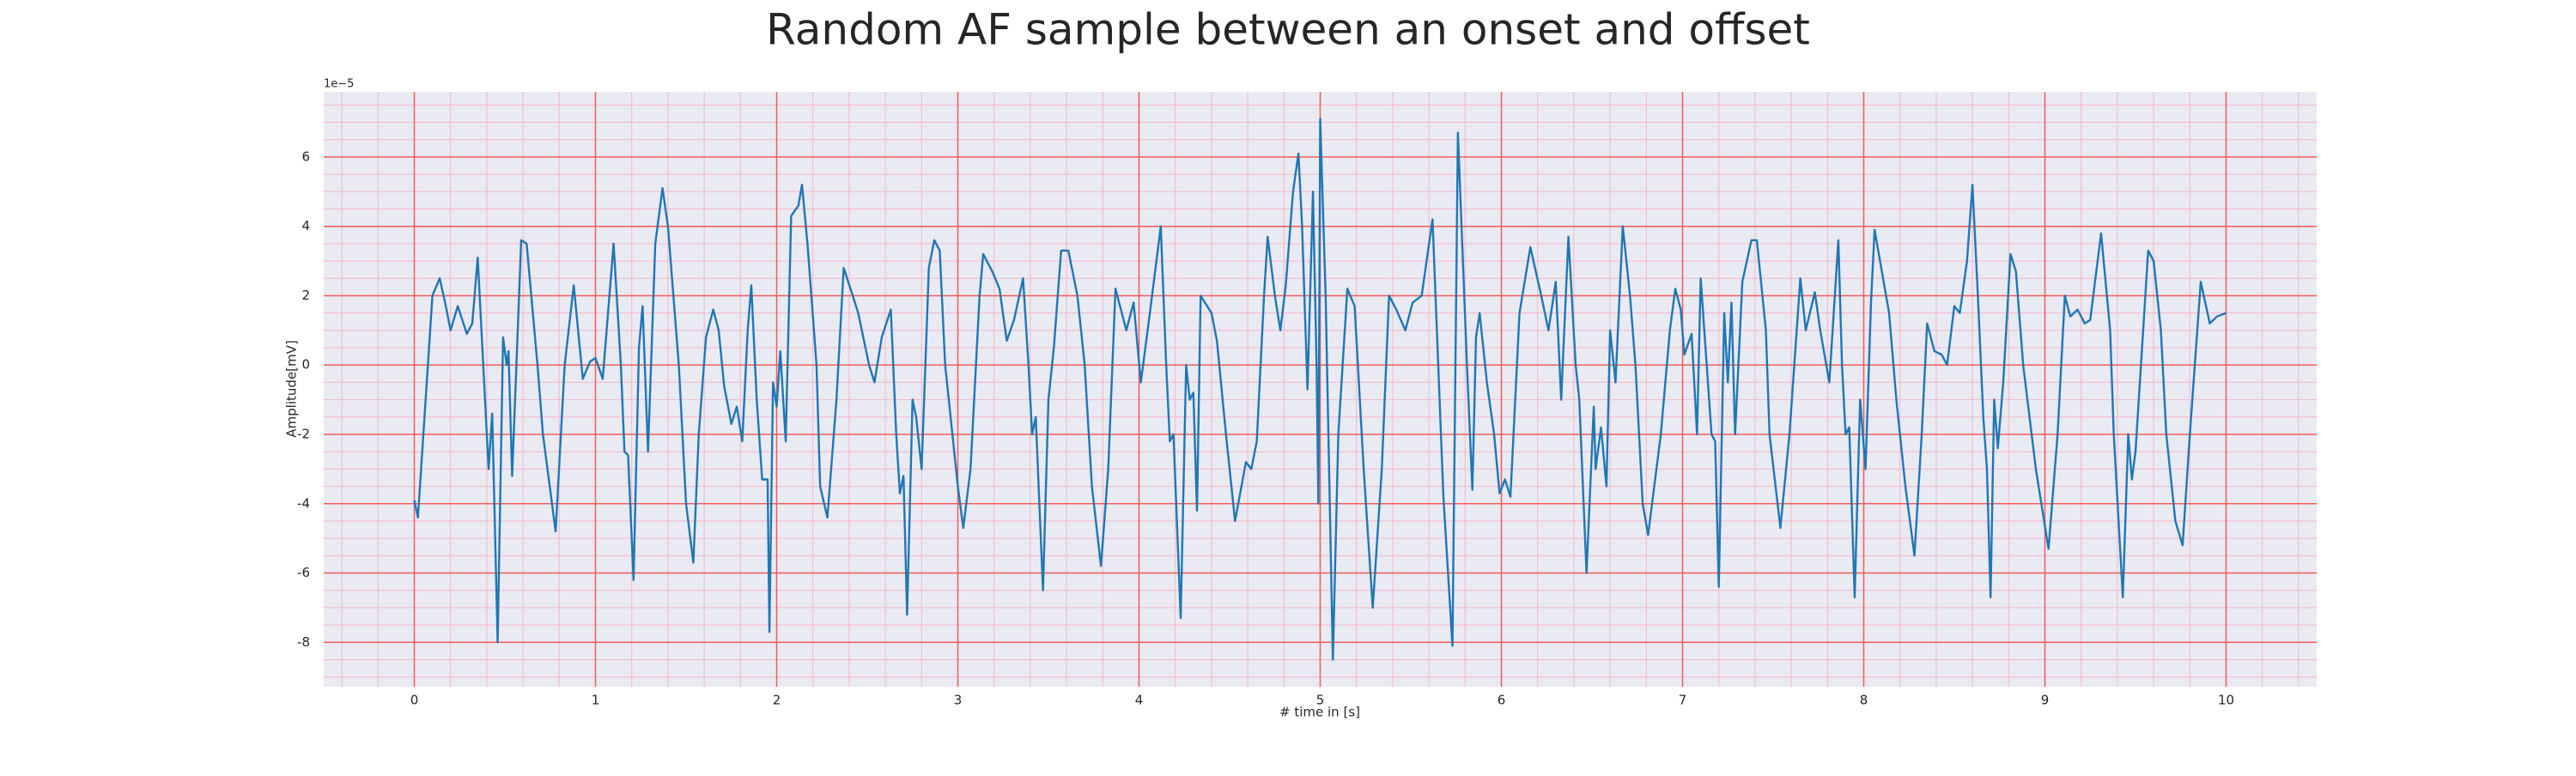 This screenshot has width=2576, height=776. What do you see at coordinates (305, 295) in the screenshot?
I see `y-tick-label: 2` at bounding box center [305, 295].